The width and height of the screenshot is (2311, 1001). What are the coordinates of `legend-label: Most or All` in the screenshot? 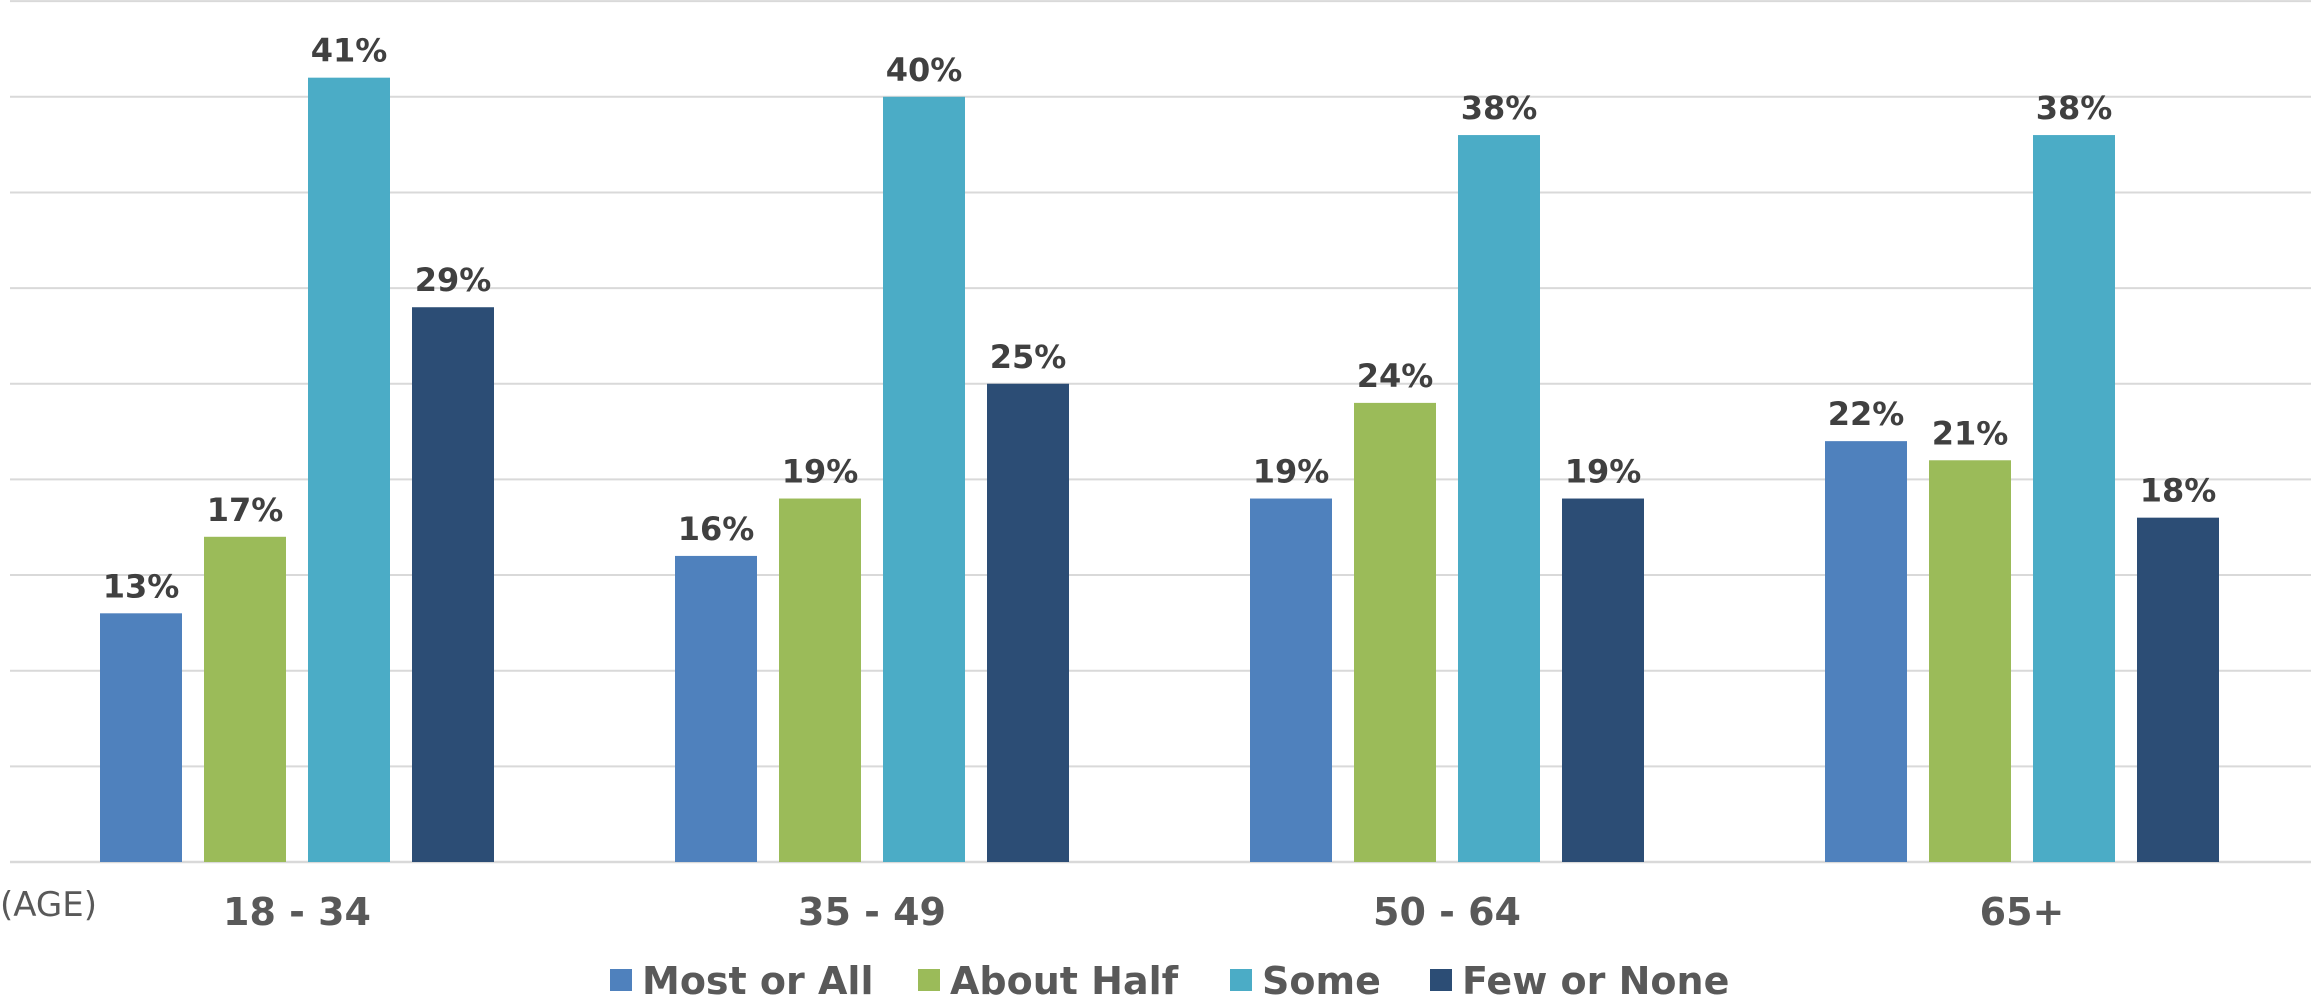 It's located at (757, 980).